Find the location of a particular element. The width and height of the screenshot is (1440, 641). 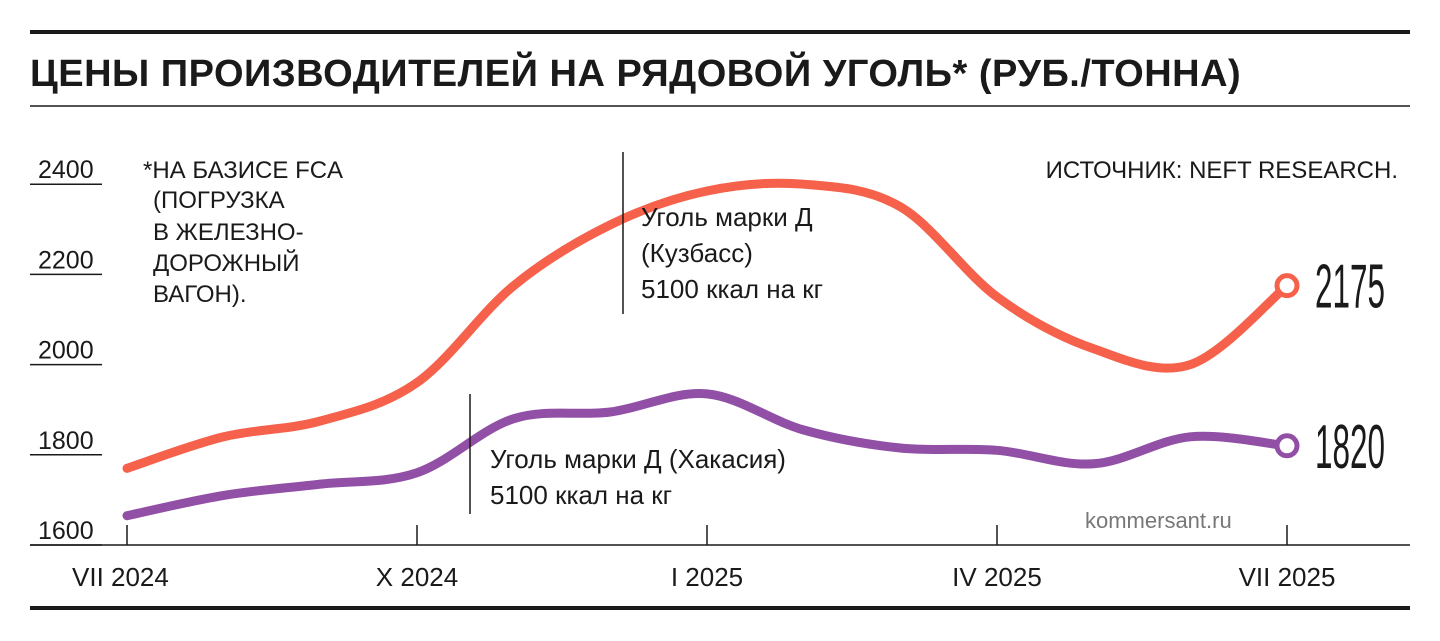

khakasia-annotation: Уголь марки Д (Хакасия) 5100 ккал на кг is located at coordinates (627, 454).